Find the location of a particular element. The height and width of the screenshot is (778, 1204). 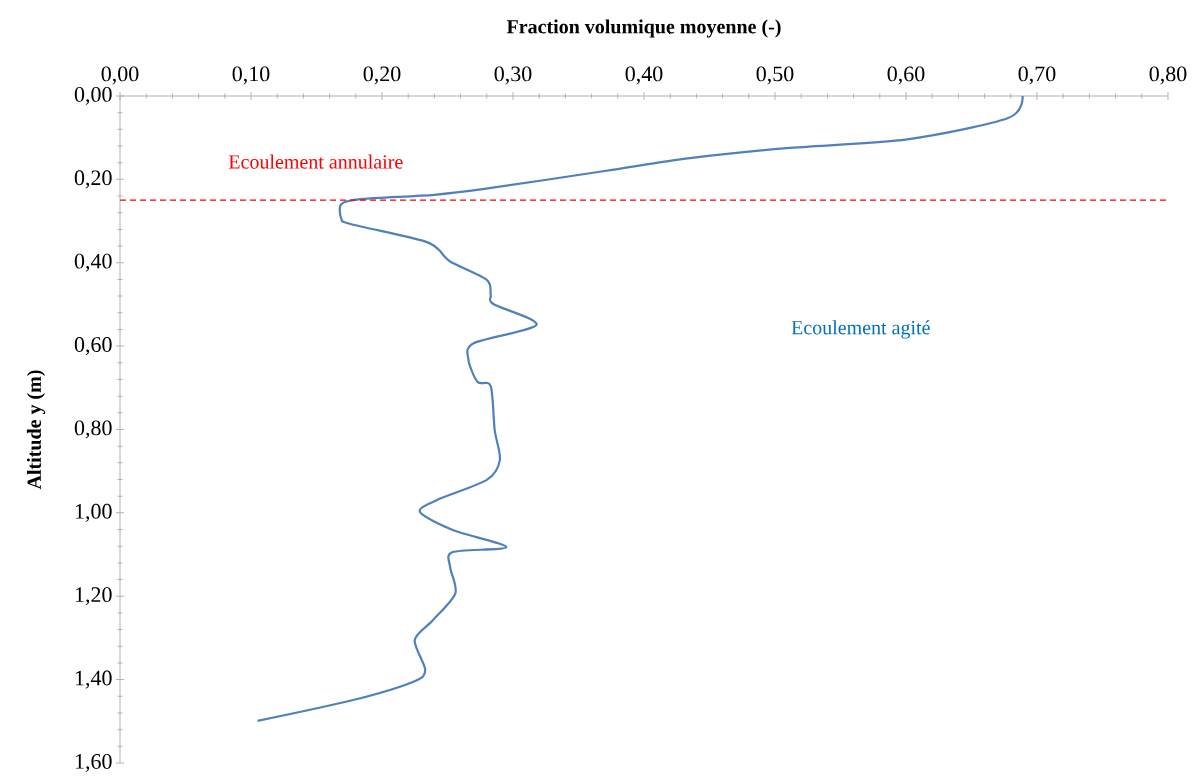

x-tick-label: 0,10 is located at coordinates (251, 75).